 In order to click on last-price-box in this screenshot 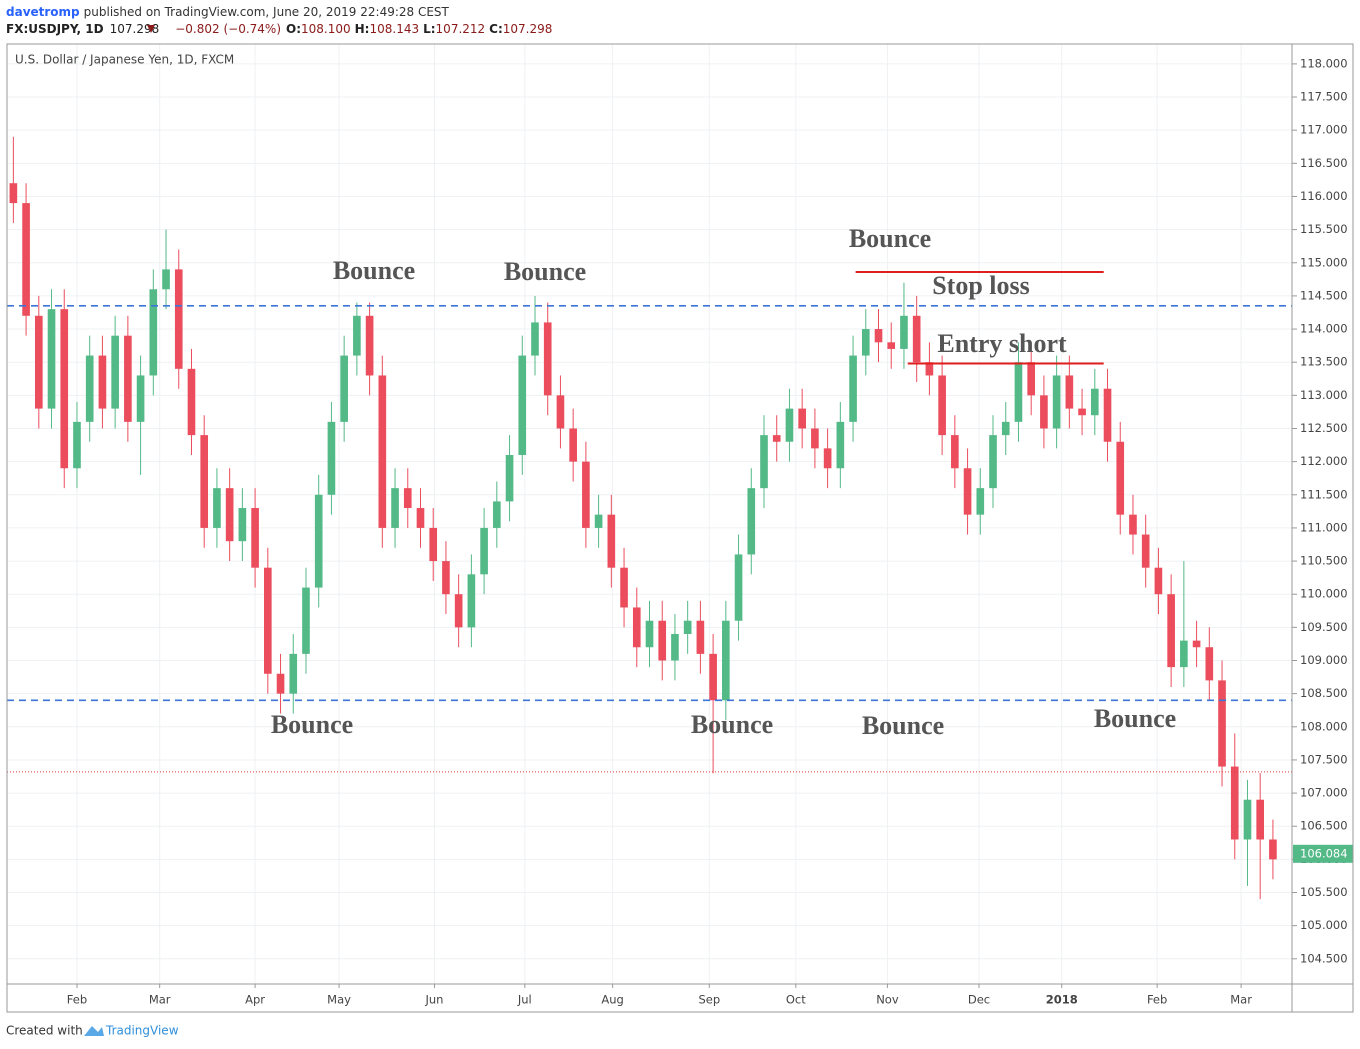, I will do `click(1323, 853)`.